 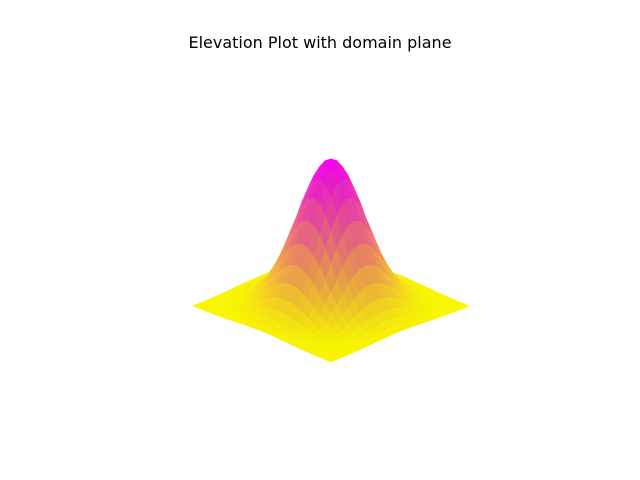 What do you see at coordinates (331, 359) in the screenshot?
I see `surface-facet` at bounding box center [331, 359].